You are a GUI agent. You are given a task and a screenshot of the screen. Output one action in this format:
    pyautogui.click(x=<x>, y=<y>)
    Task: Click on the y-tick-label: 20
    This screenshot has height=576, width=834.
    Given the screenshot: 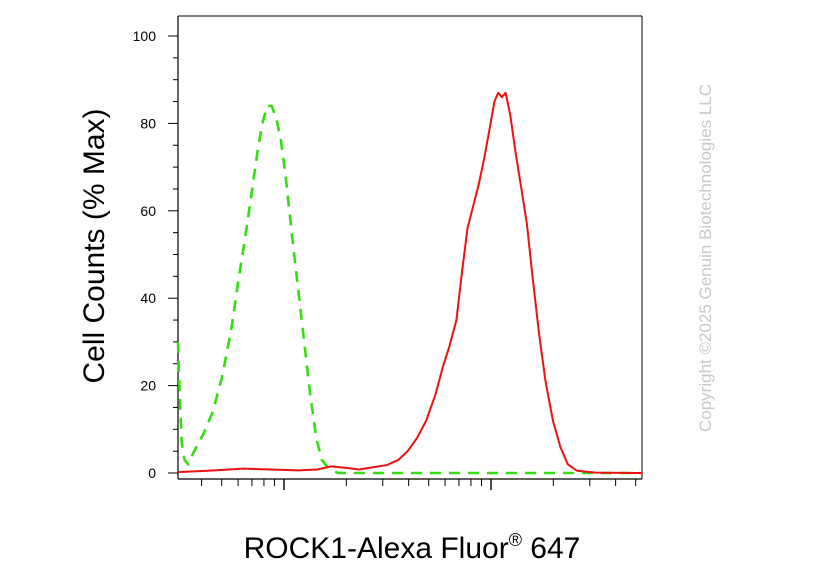 What is the action you would take?
    pyautogui.click(x=148, y=386)
    